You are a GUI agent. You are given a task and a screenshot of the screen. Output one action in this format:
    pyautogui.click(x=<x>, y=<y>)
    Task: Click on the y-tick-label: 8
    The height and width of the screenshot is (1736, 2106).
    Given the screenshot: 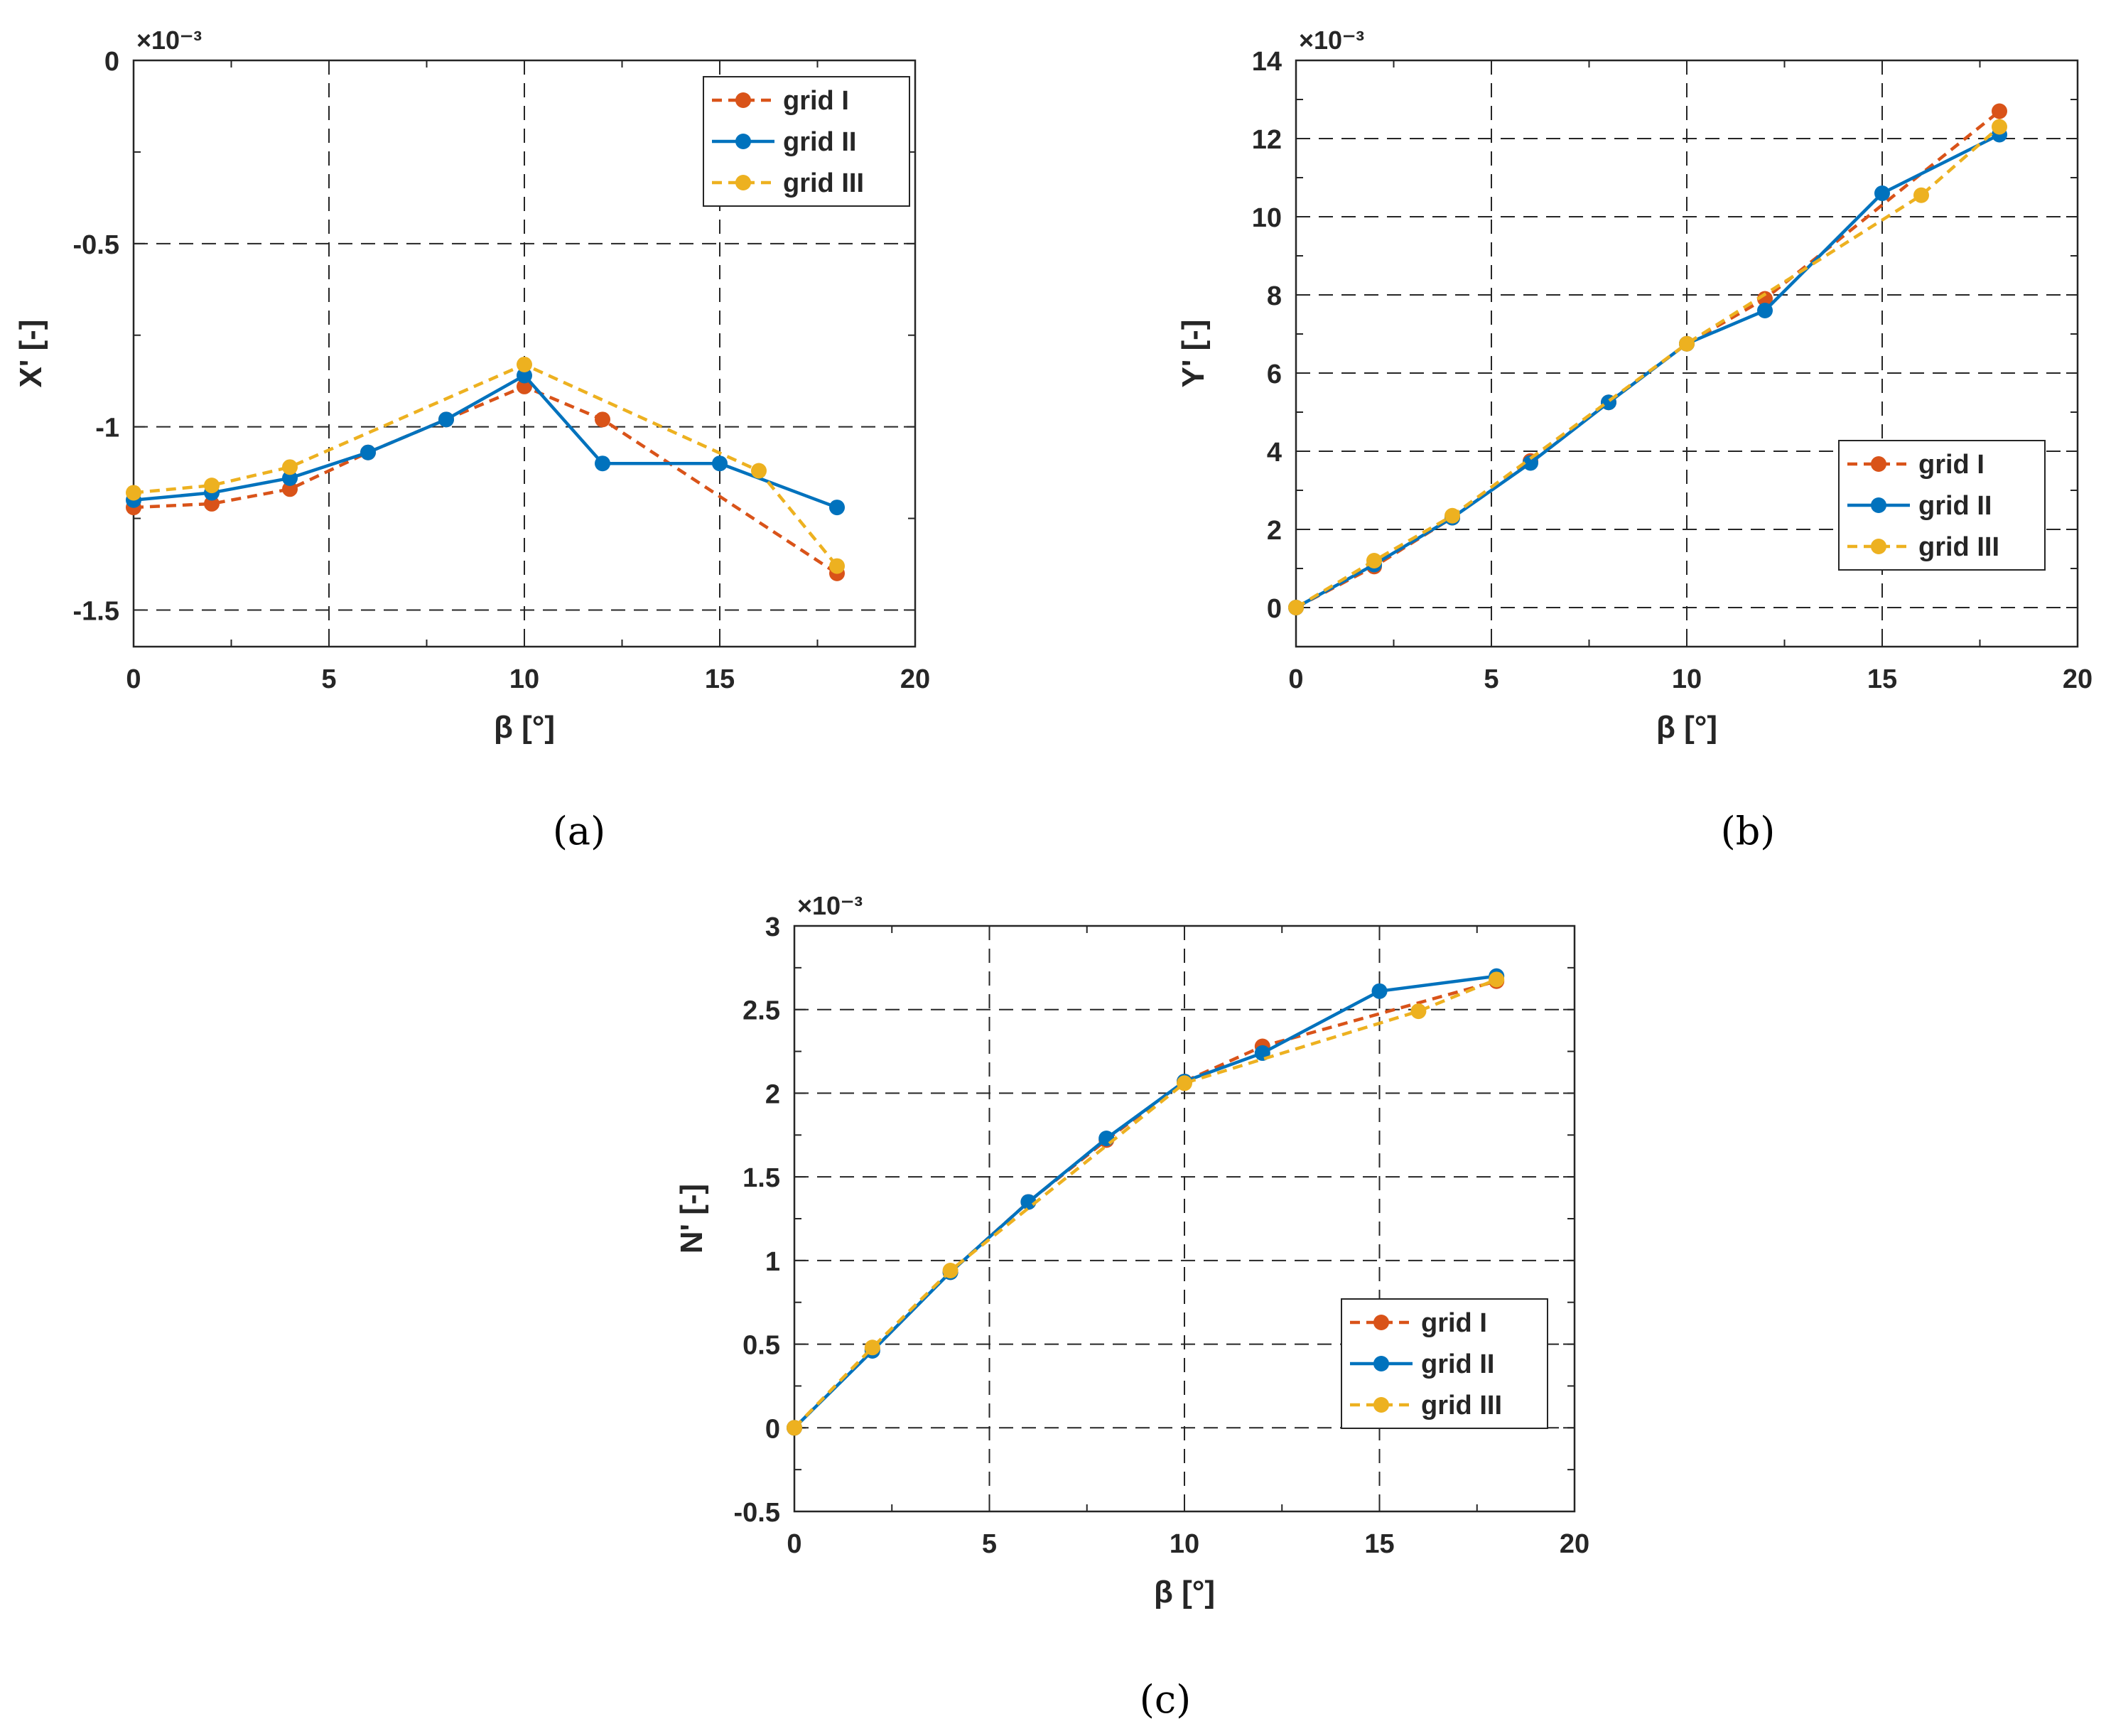 What is the action you would take?
    pyautogui.click(x=1274, y=296)
    